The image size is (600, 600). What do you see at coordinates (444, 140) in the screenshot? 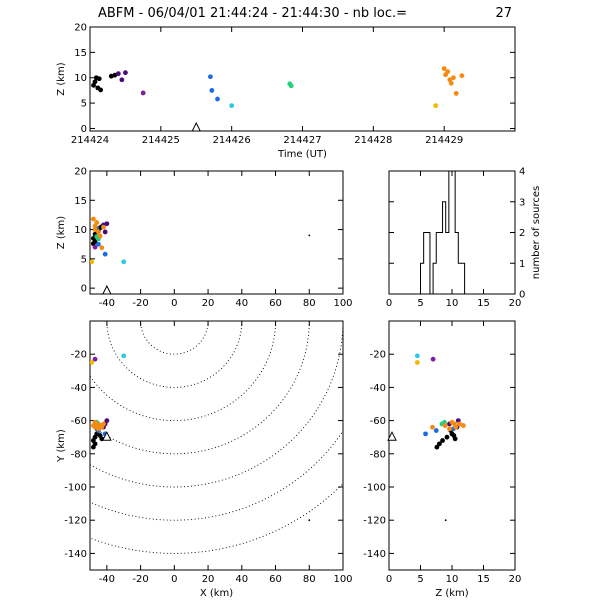
I see `x-tick-label: 214429` at bounding box center [444, 140].